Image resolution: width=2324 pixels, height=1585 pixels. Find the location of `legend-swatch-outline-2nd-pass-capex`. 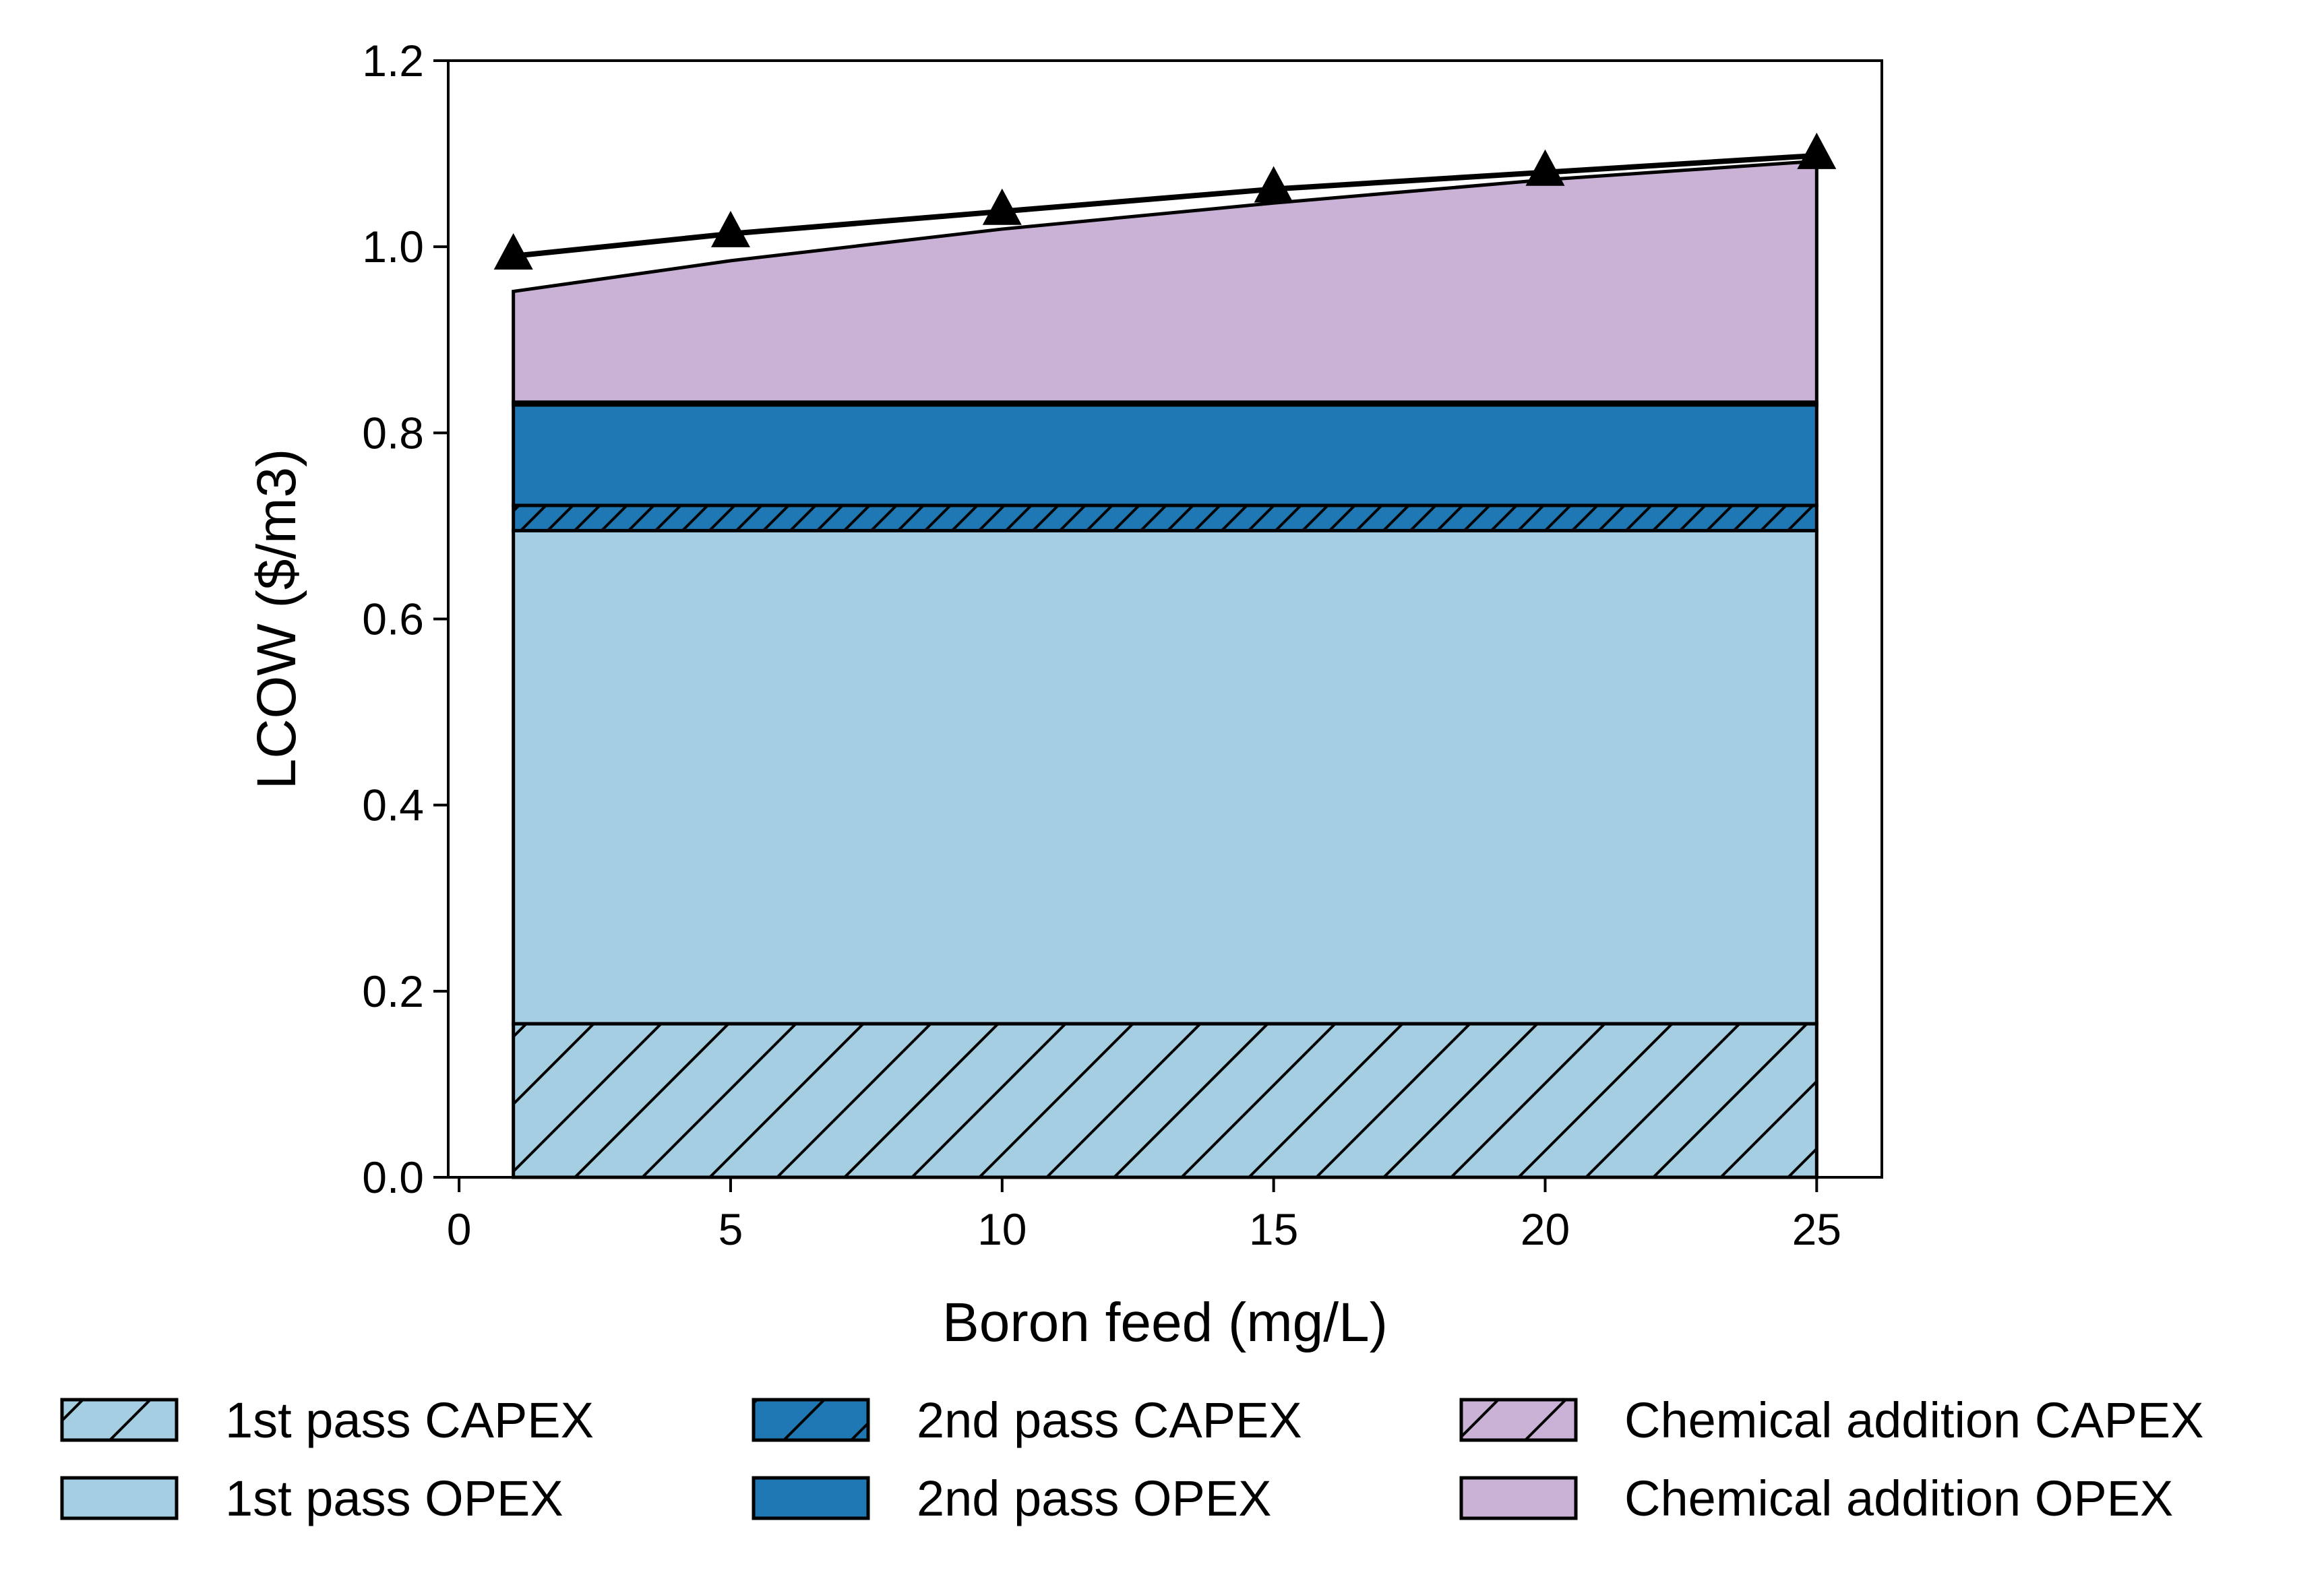

legend-swatch-outline-2nd-pass-capex is located at coordinates (811, 1420).